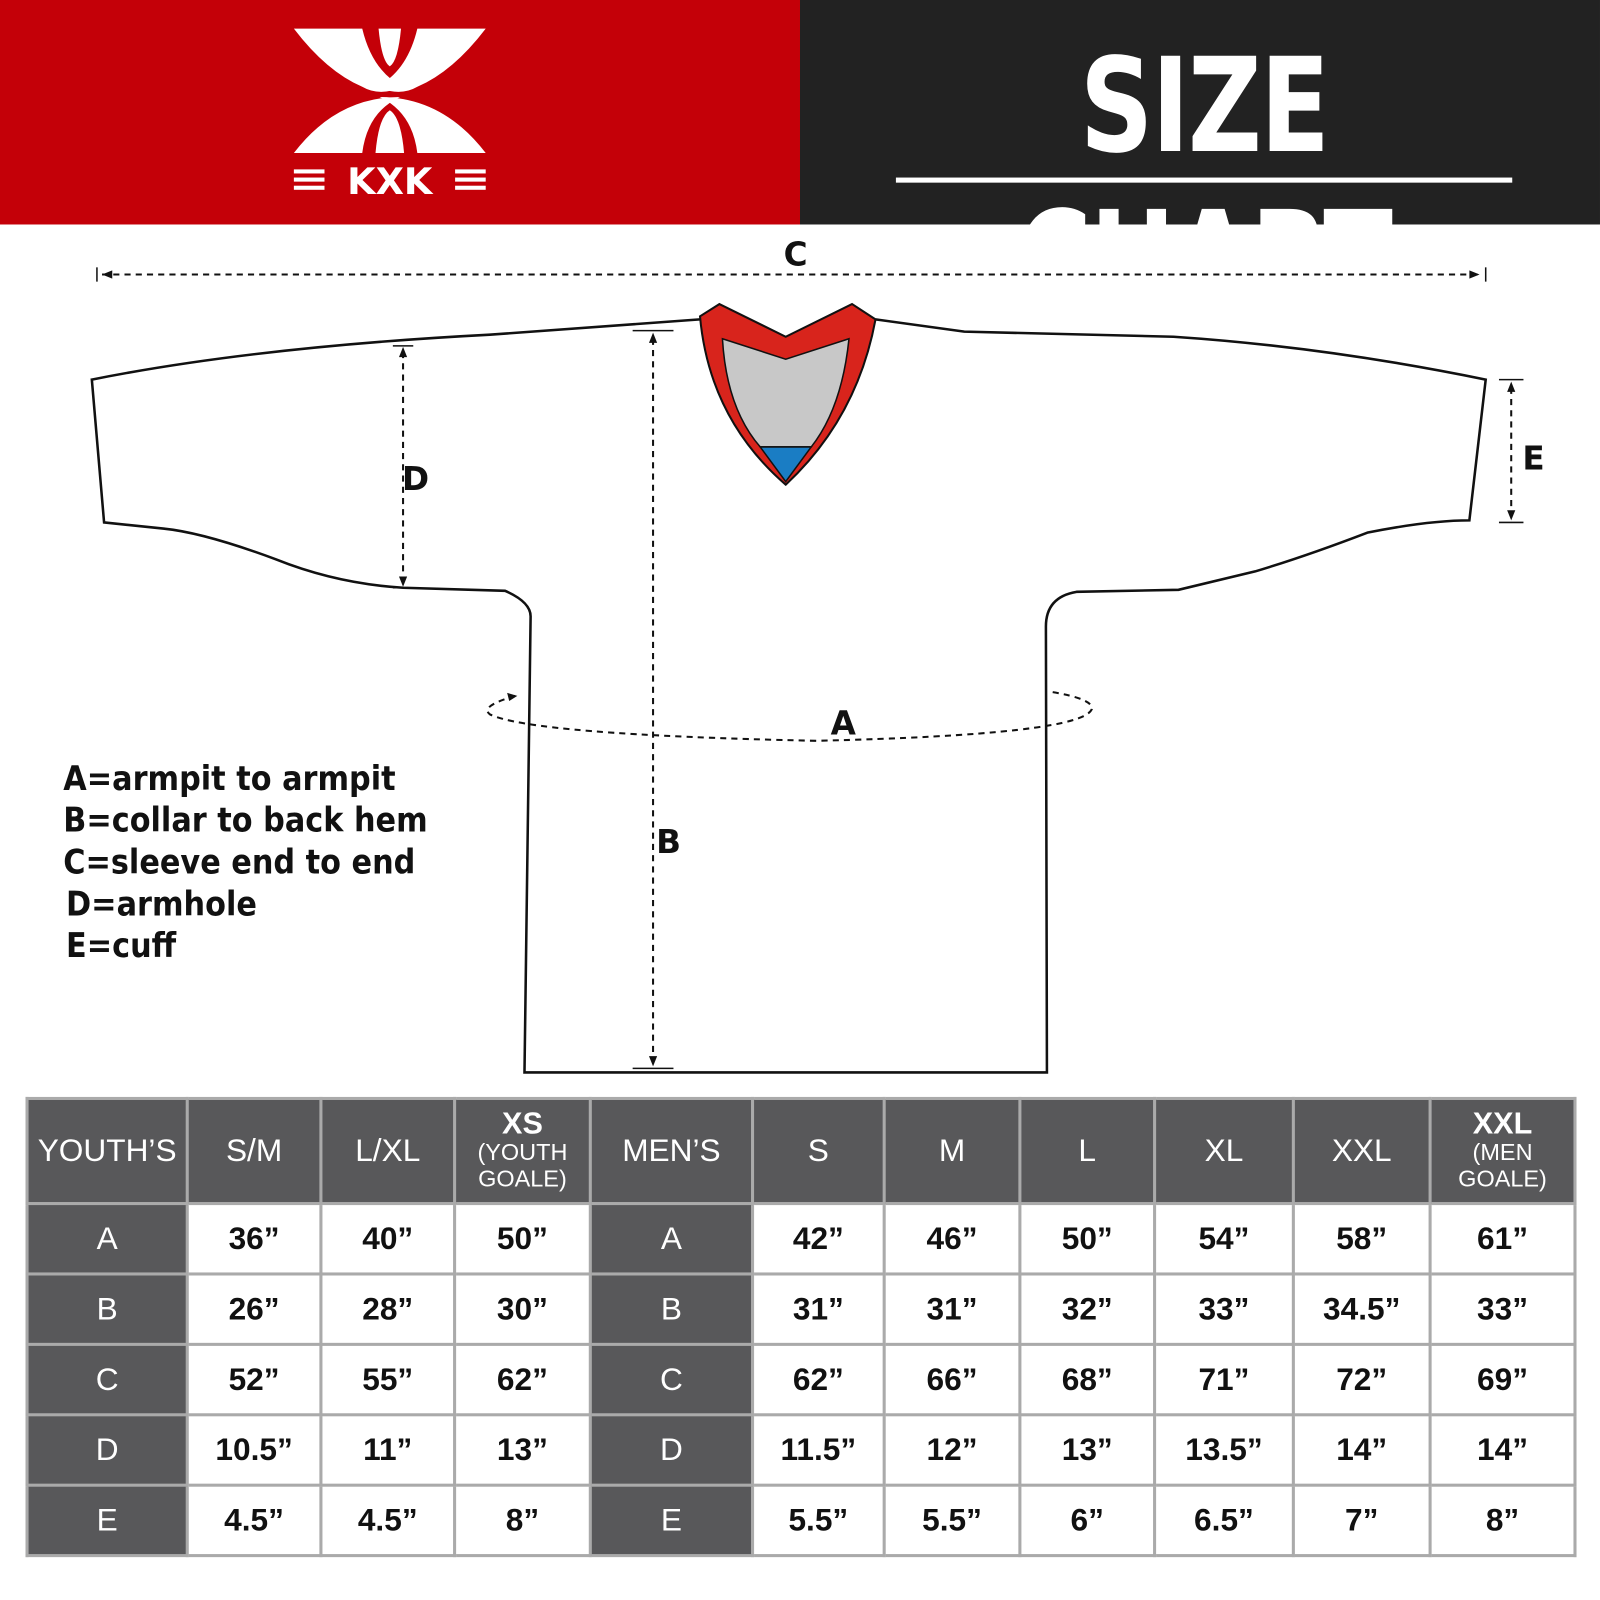 This screenshot has height=1600, width=1600. What do you see at coordinates (388, 1239) in the screenshot?
I see `youth-value: 40”` at bounding box center [388, 1239].